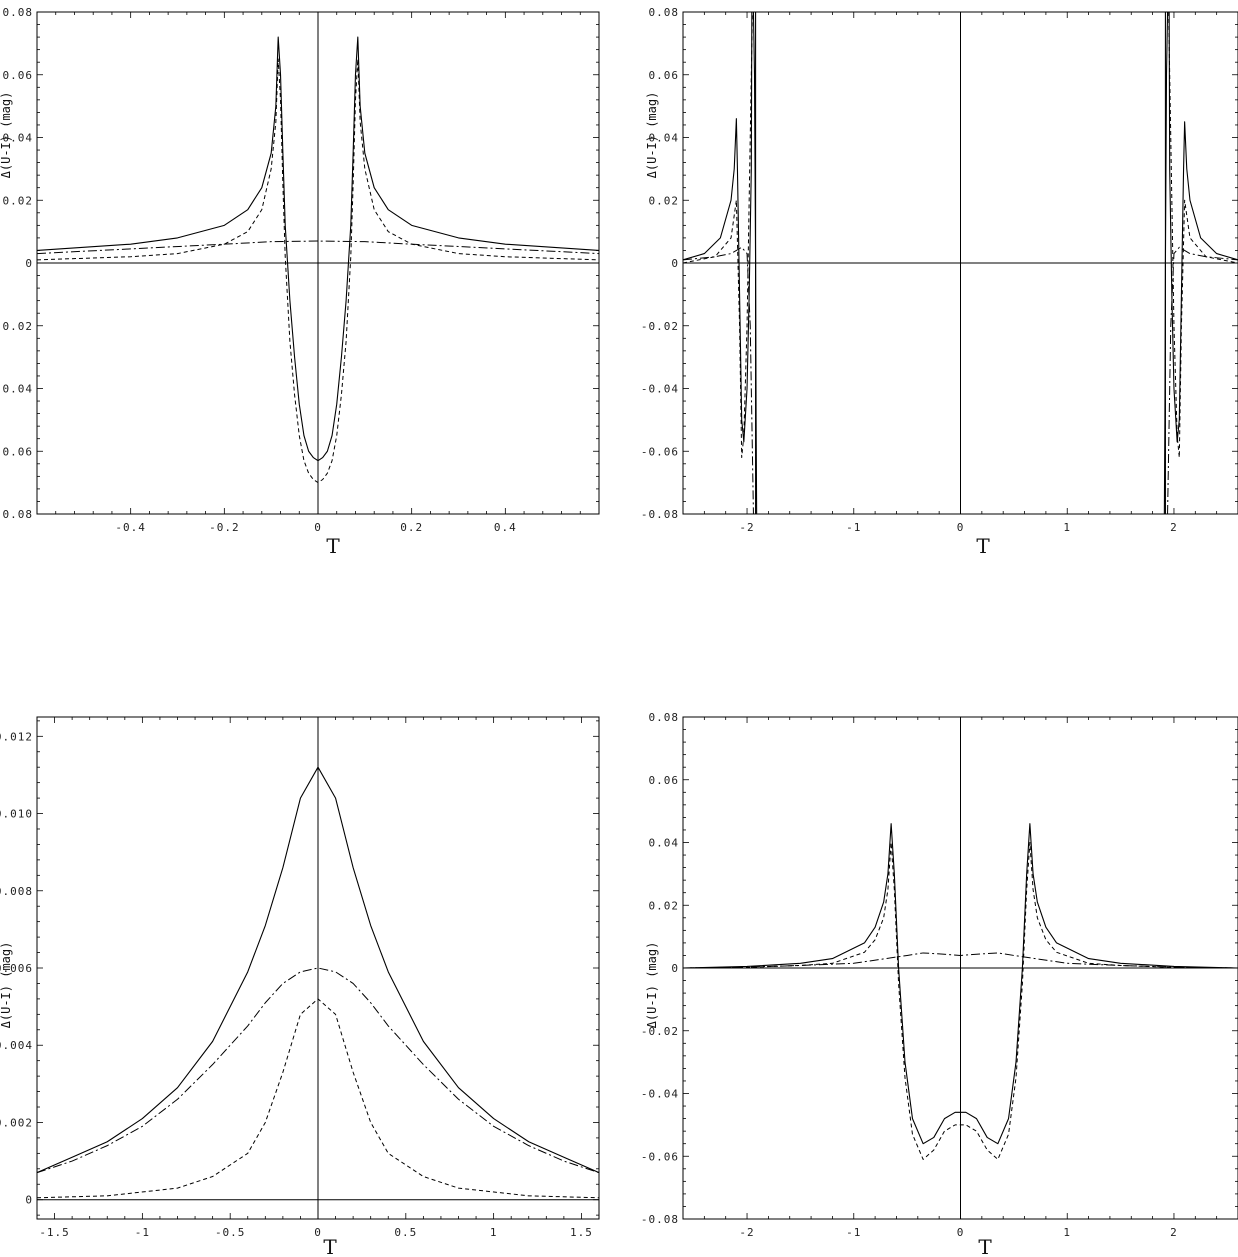  I want to click on y-tick-label: 0.012, so click(16, 736).